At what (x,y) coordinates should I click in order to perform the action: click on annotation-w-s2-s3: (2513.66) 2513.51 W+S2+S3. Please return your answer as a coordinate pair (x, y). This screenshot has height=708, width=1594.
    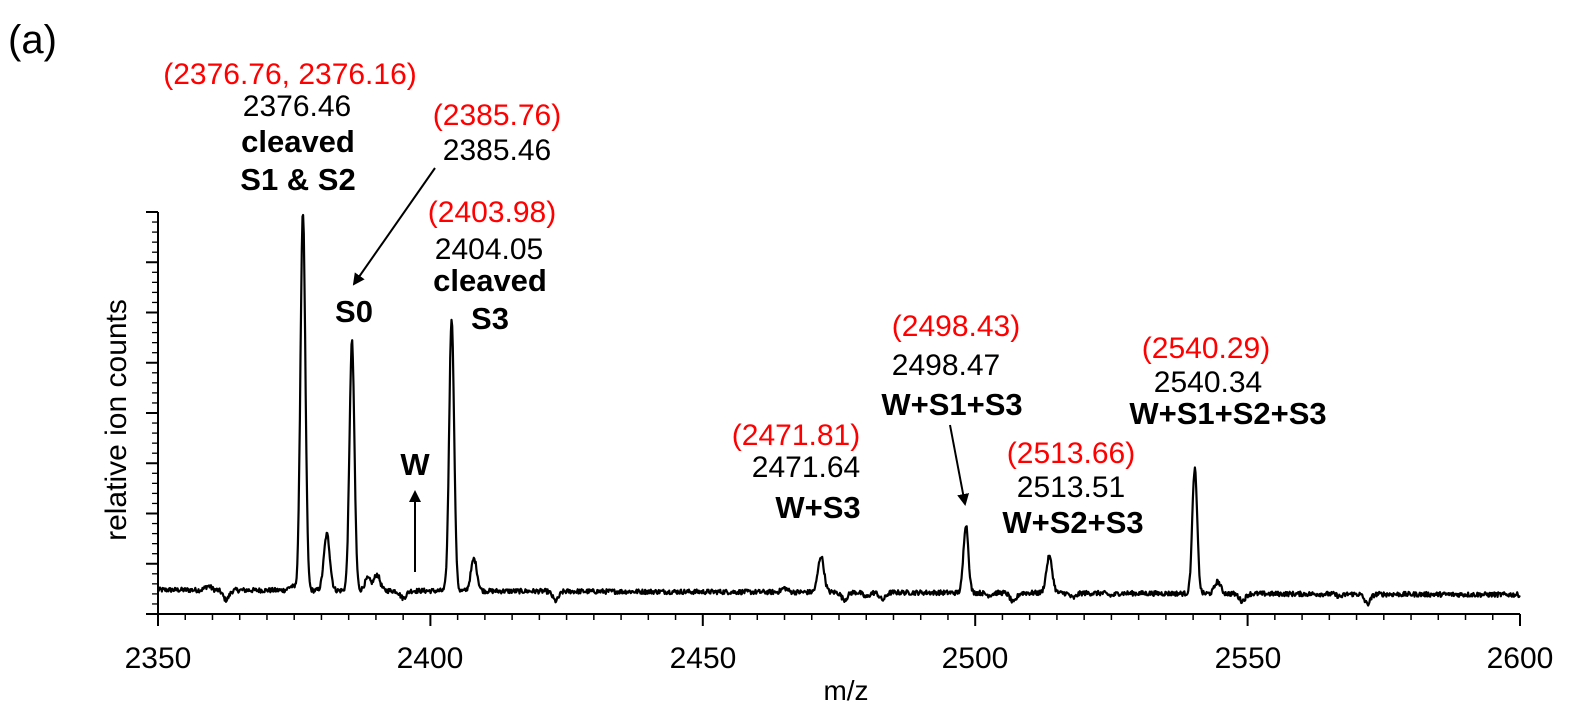
    Looking at the image, I should click on (1072, 488).